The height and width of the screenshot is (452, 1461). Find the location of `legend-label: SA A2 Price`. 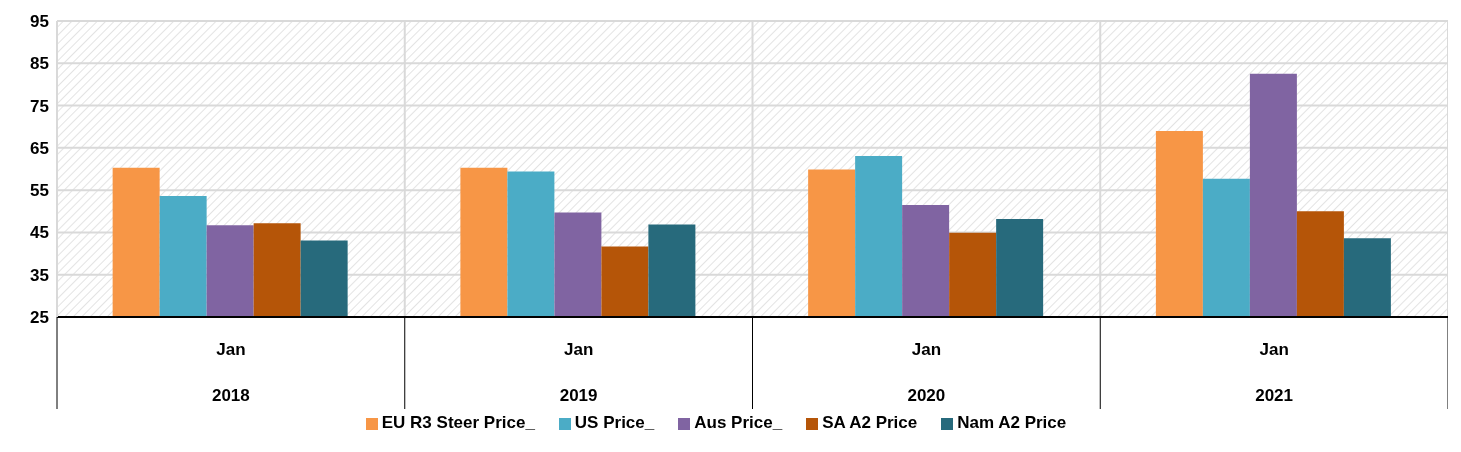

legend-label: SA A2 Price is located at coordinates (870, 422).